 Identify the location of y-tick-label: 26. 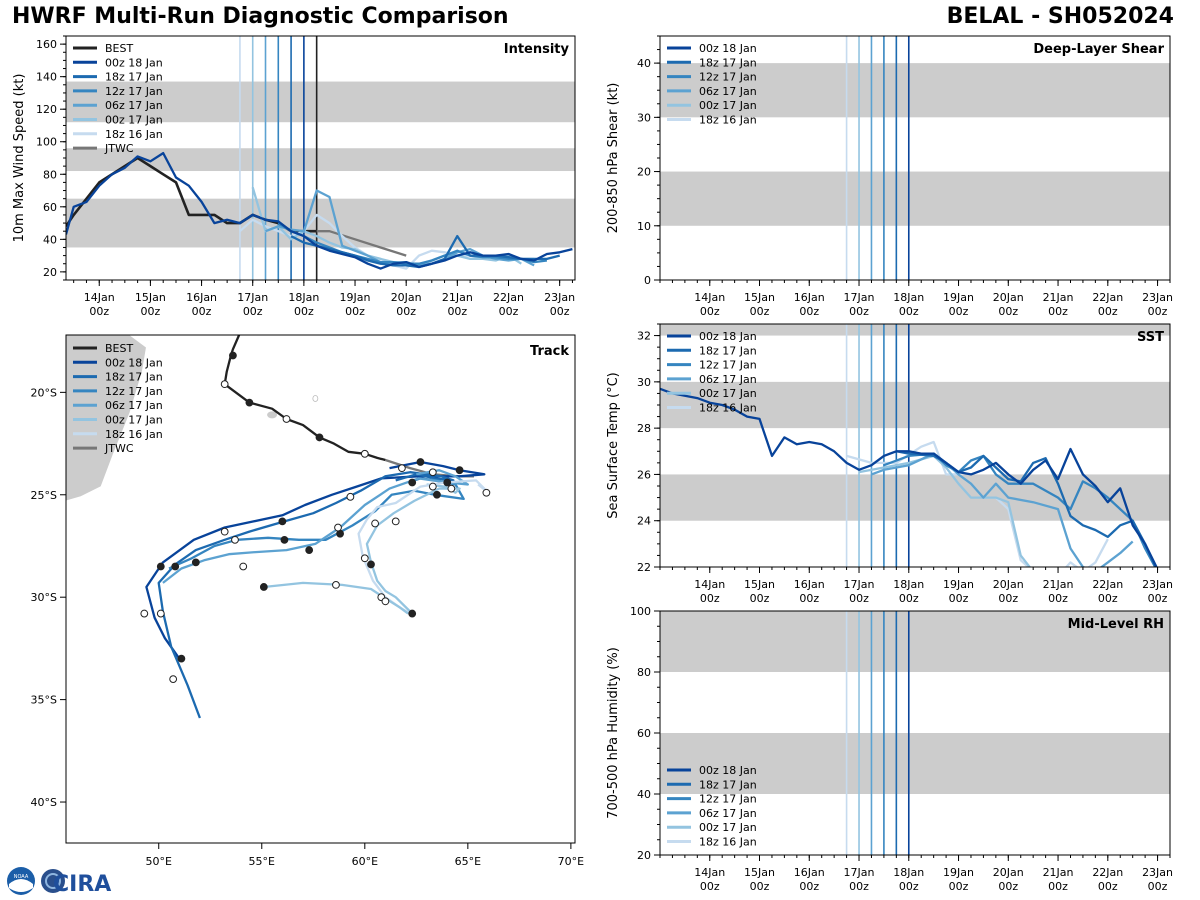
(644, 474).